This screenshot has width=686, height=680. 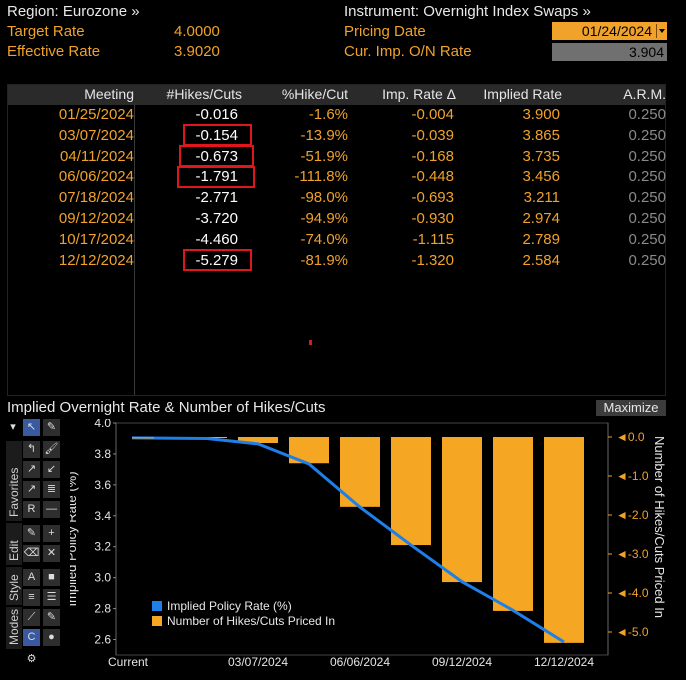 What do you see at coordinates (14, 481) in the screenshot?
I see `tab-favorites: Favorites` at bounding box center [14, 481].